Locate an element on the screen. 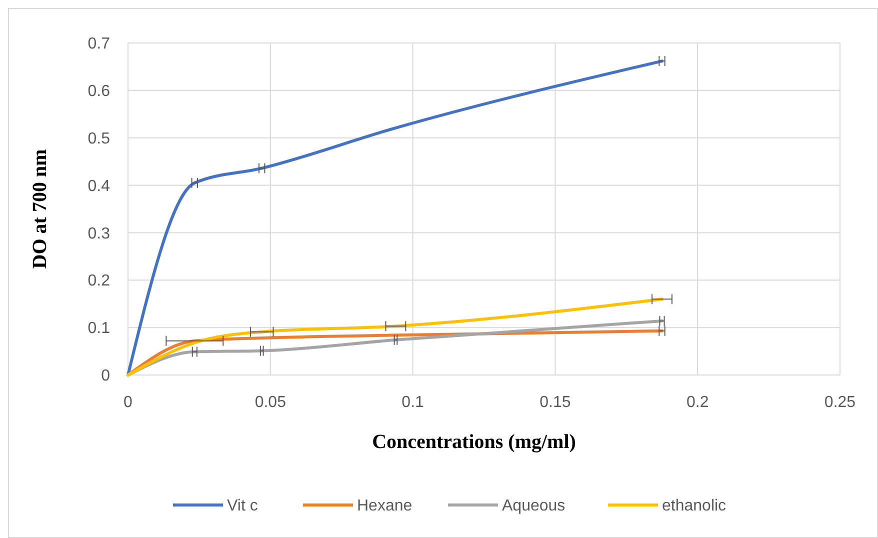 This screenshot has height=538, width=878. y-tick-label: 0.6 is located at coordinates (99, 91).